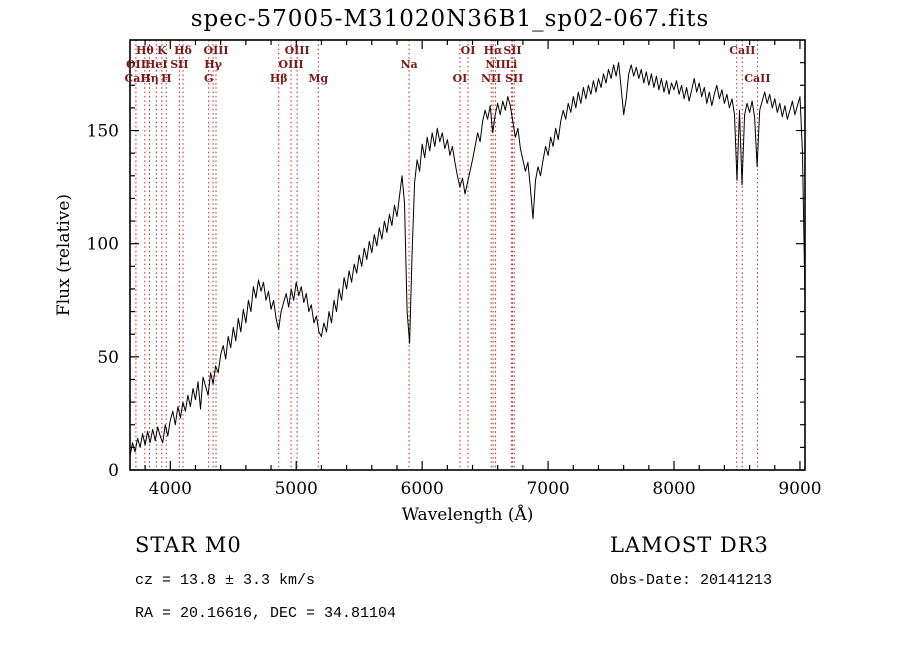 Image resolution: width=900 pixels, height=649 pixels. What do you see at coordinates (145, 50) in the screenshot?
I see `svg-text: Hθ` at bounding box center [145, 50].